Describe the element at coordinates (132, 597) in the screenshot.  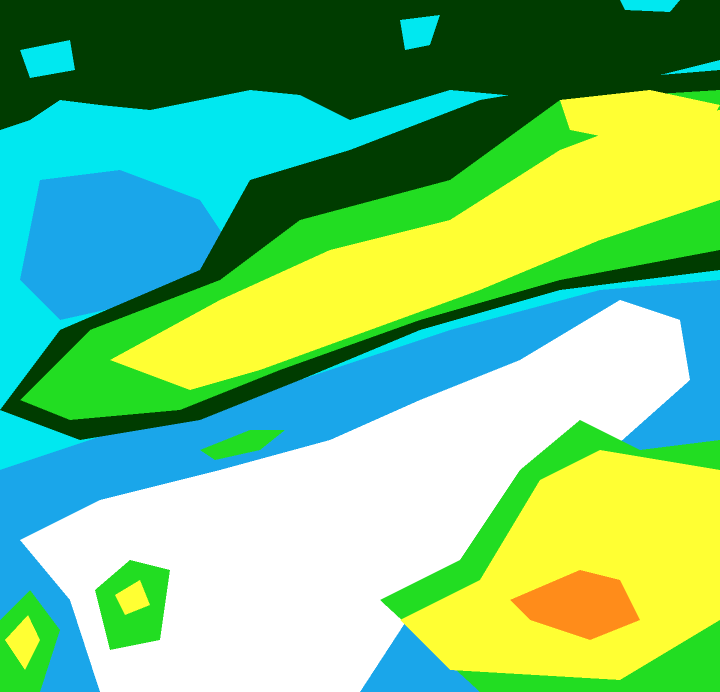
I see `yellow-spot-left` at that location.